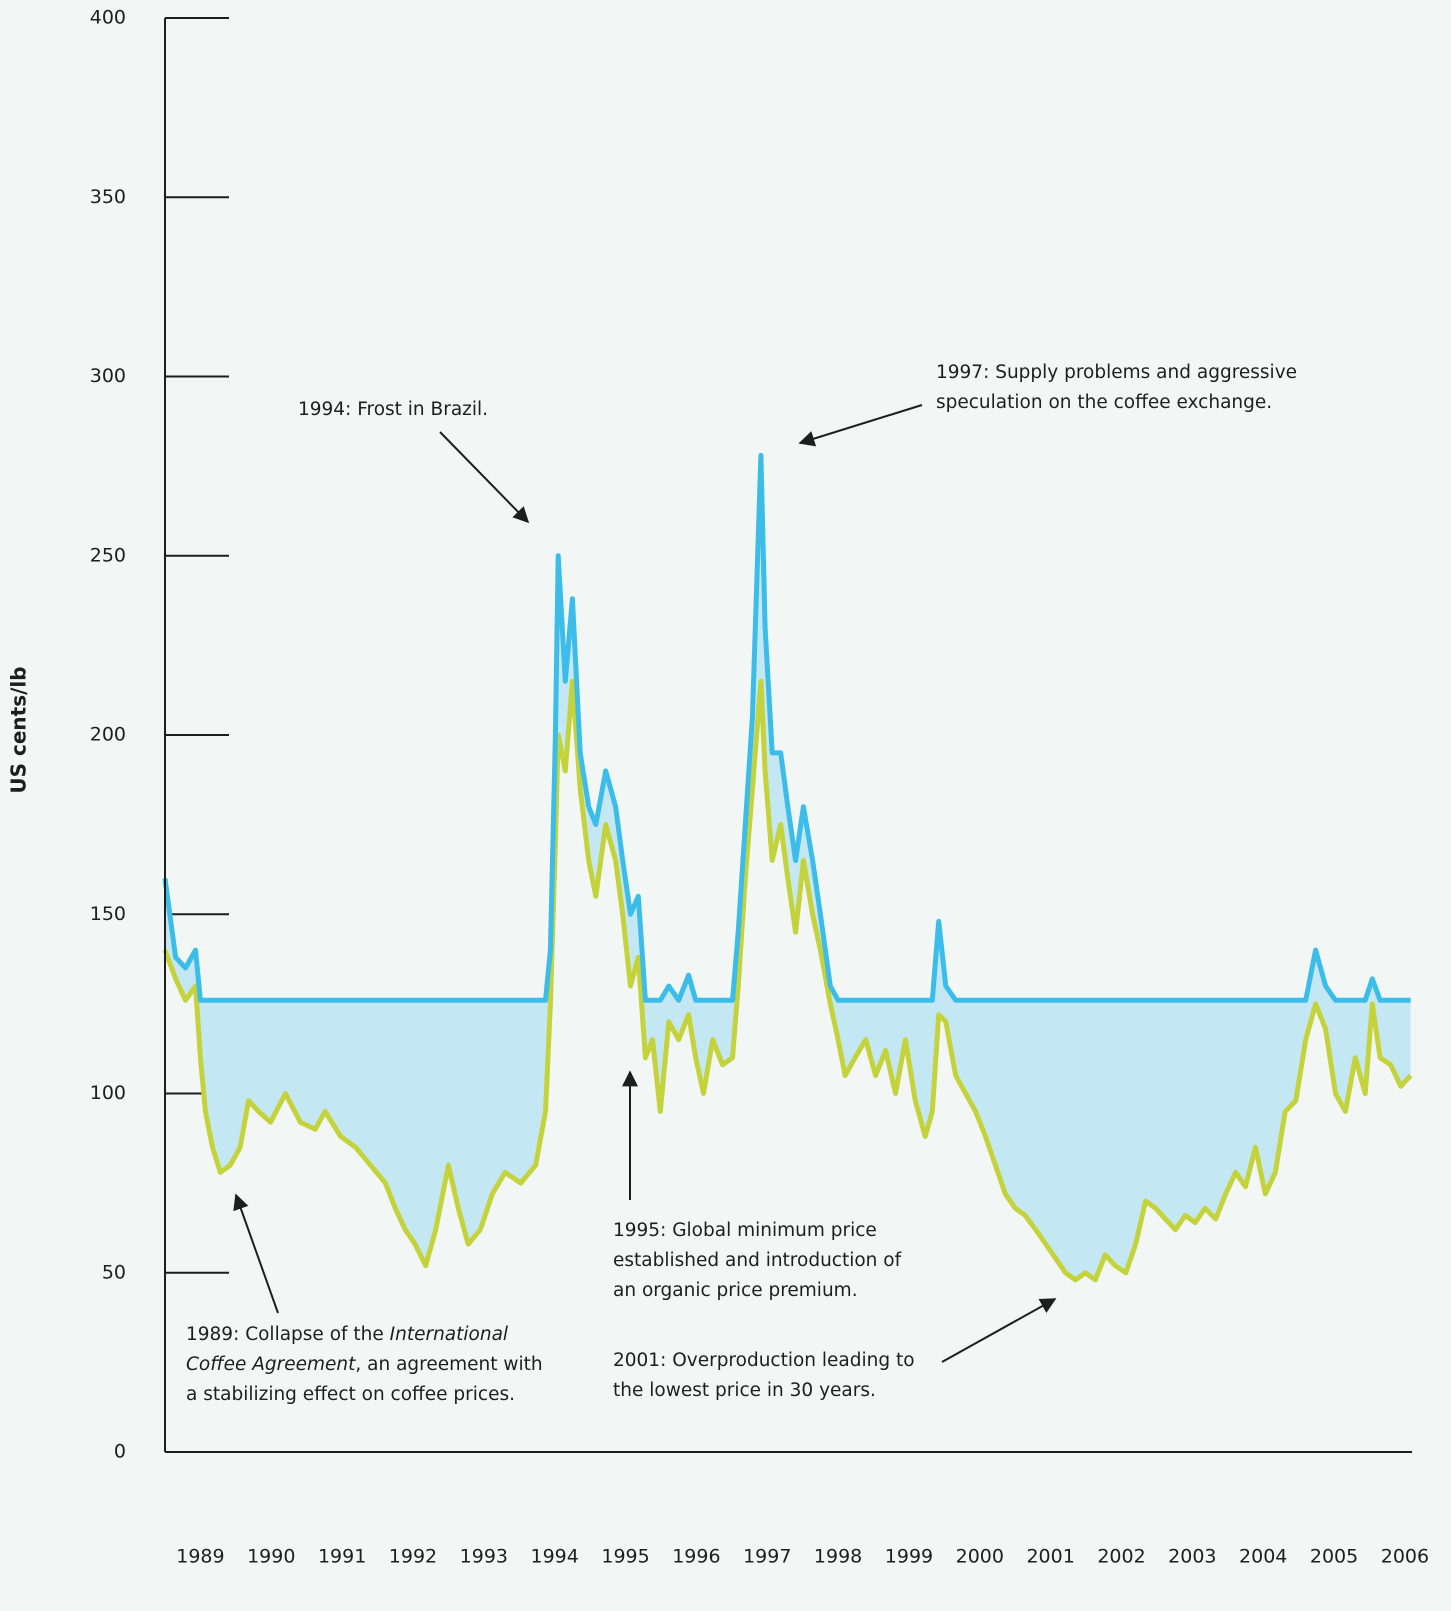 This screenshot has height=1611, width=1451. I want to click on x-tick-label: 1992, so click(413, 1557).